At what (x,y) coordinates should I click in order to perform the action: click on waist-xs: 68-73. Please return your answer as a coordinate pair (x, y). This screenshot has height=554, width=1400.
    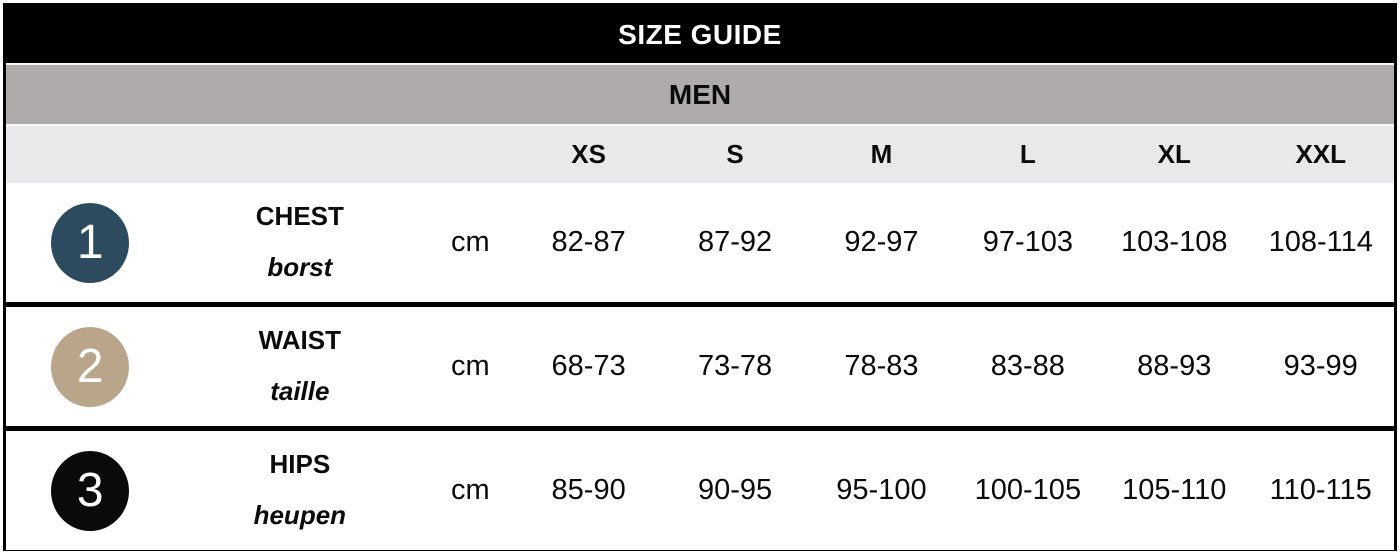
    Looking at the image, I should click on (588, 365).